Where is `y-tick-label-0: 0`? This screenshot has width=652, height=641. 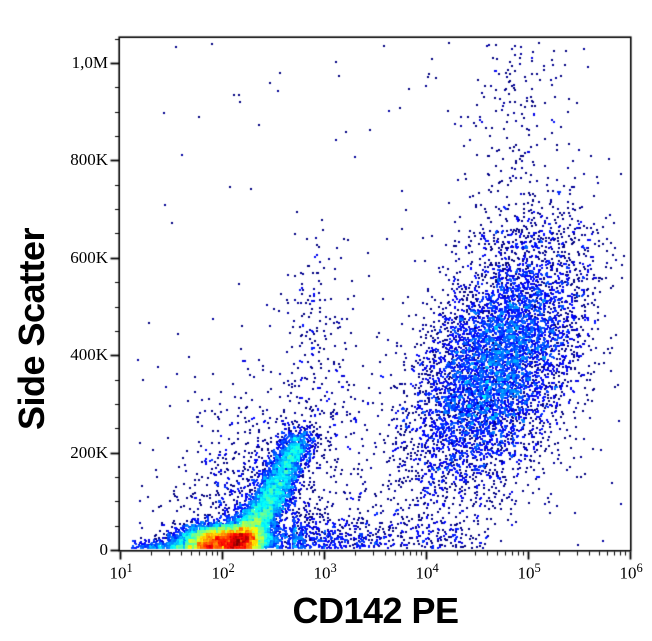 y-tick-label-0: 0 is located at coordinates (104, 549).